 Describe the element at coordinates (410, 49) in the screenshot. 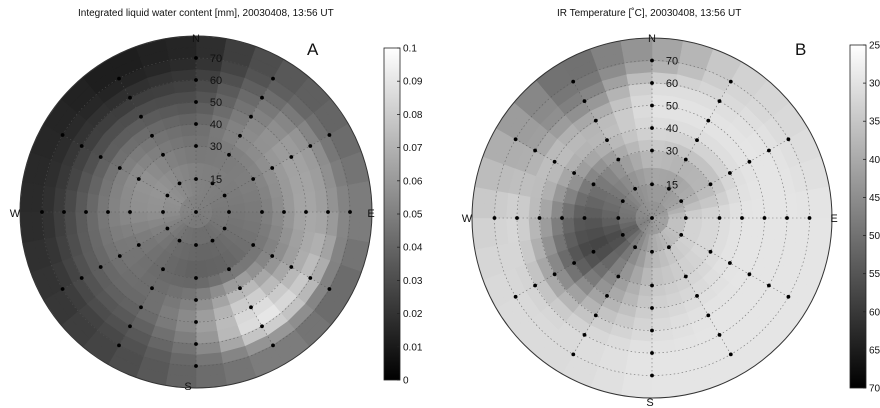

I see `colorbar-tick-label: 0.1` at that location.